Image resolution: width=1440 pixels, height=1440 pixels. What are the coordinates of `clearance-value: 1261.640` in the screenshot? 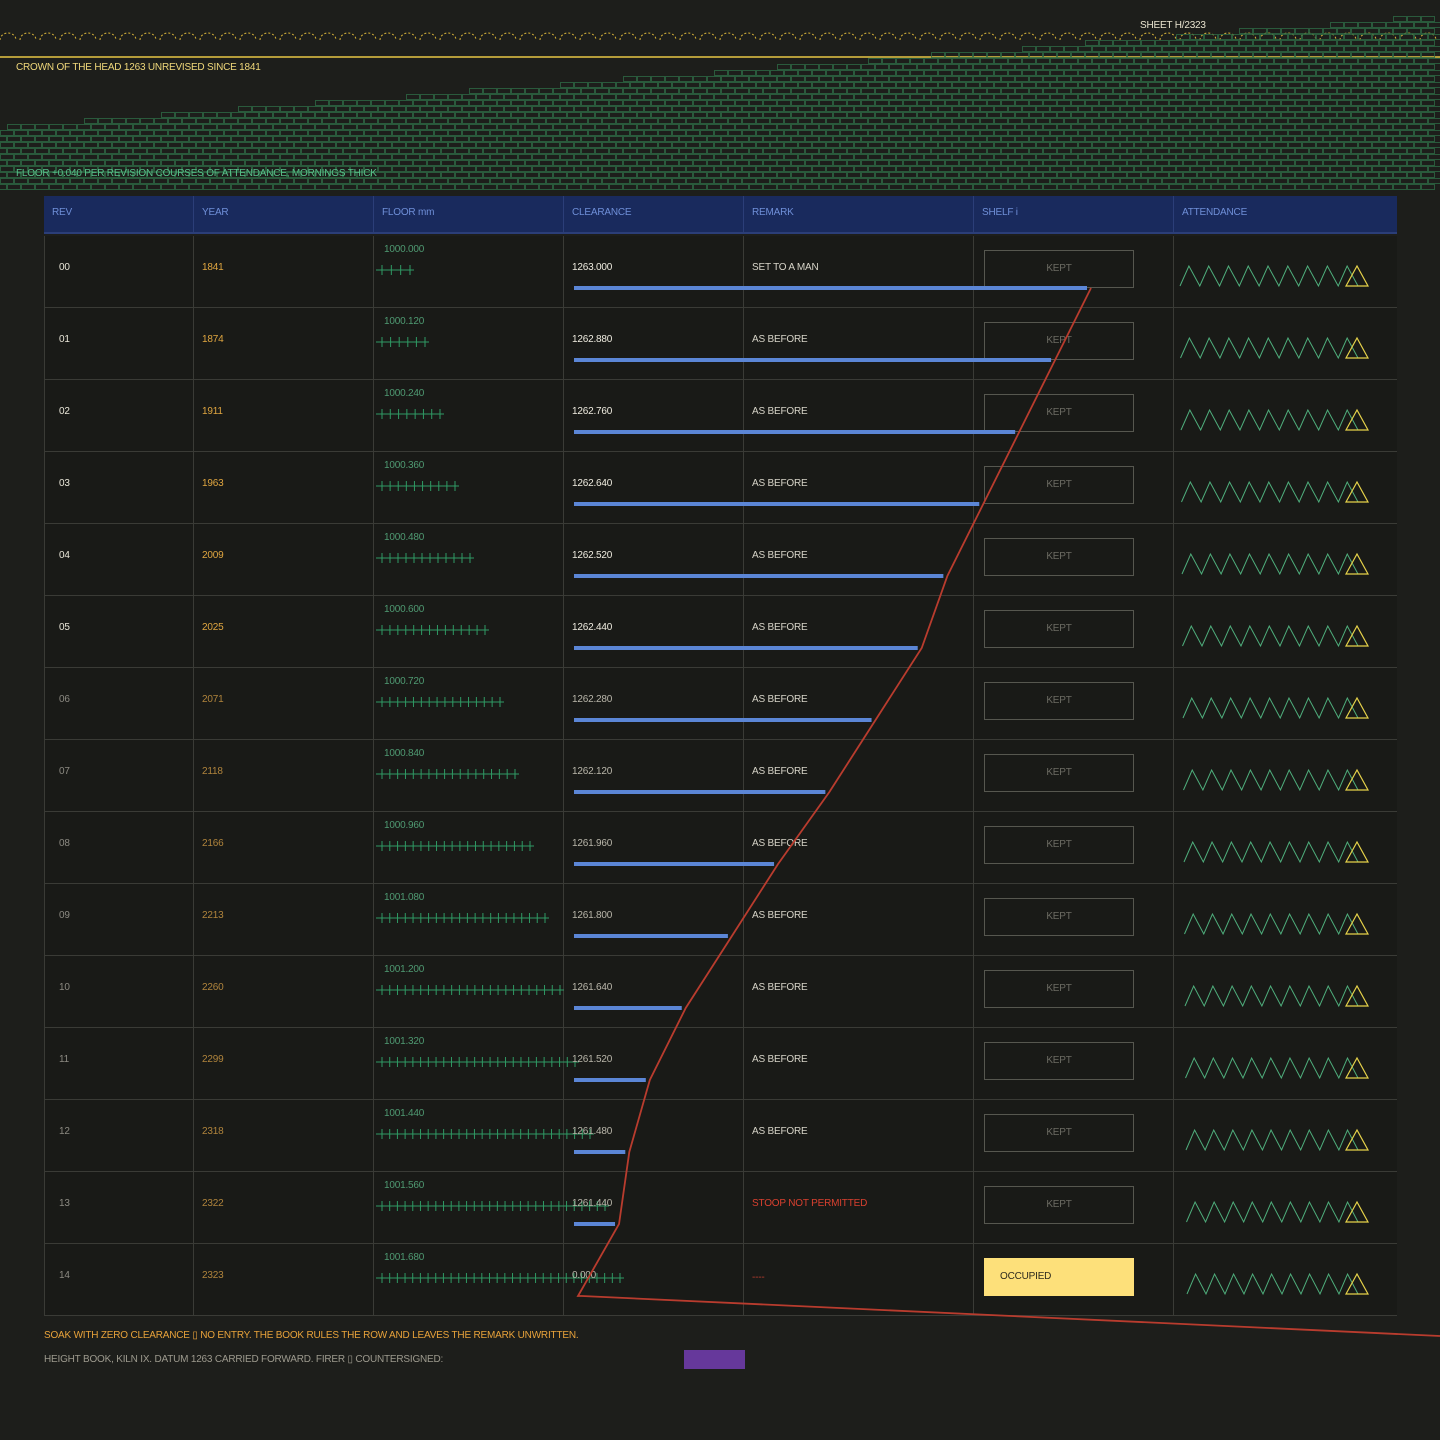 It's located at (592, 987).